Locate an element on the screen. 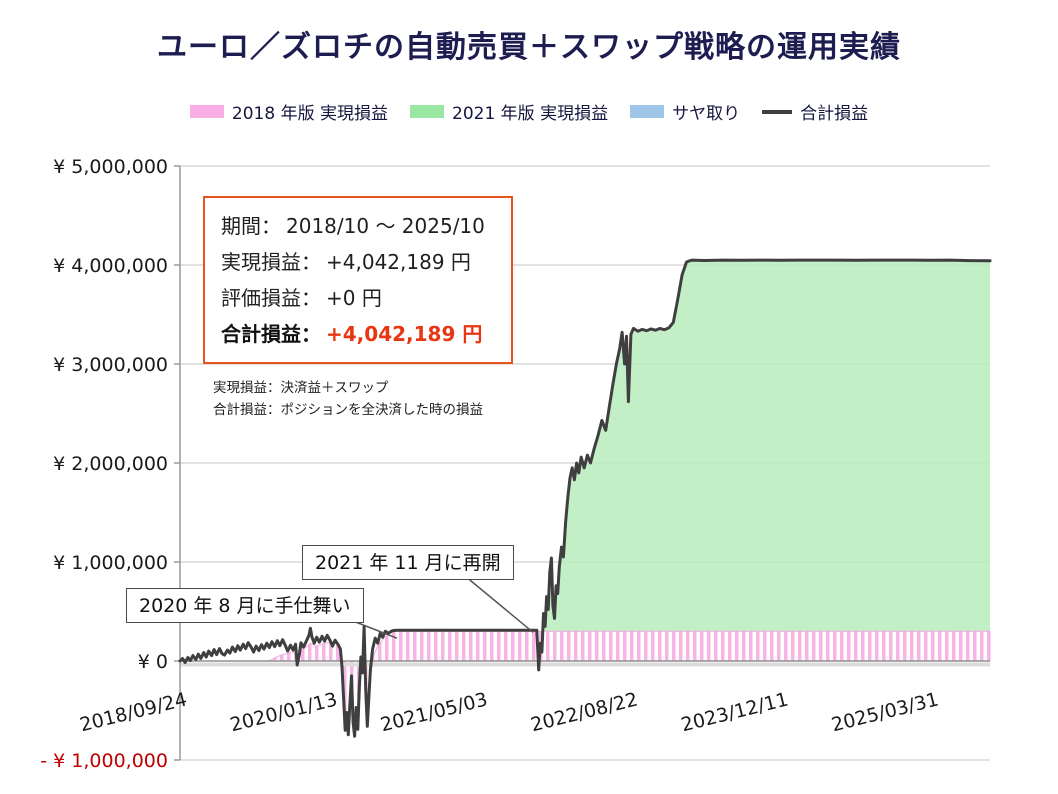 This screenshot has width=1058, height=794. info-row-total: 合計損益： +4,042,189 円 is located at coordinates (353, 334).